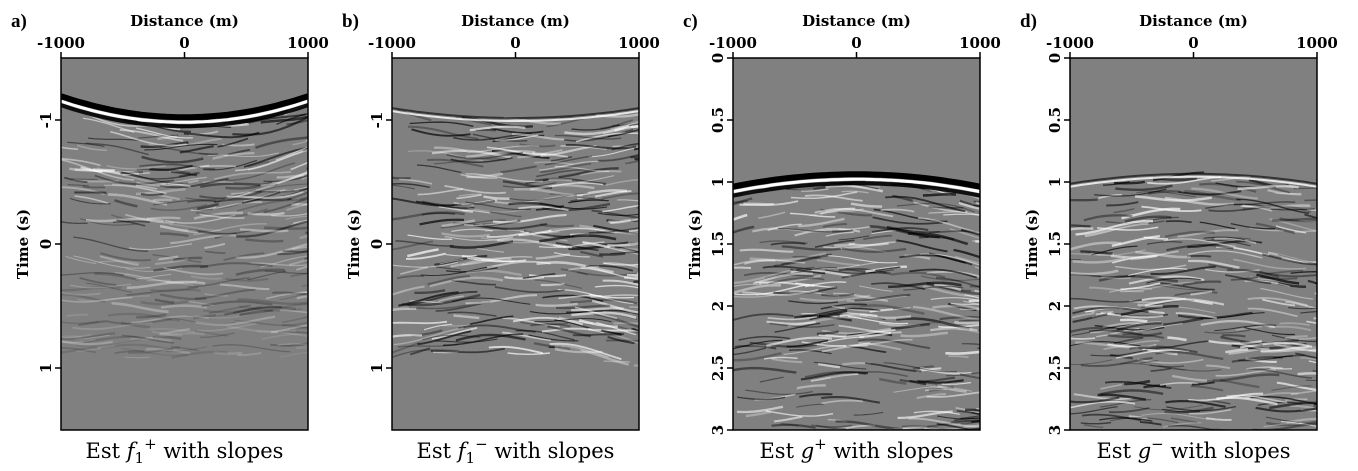 Image resolution: width=1358 pixels, height=471 pixels. Describe the element at coordinates (481, 444) in the screenshot. I see `caption-superscript: −` at that location.